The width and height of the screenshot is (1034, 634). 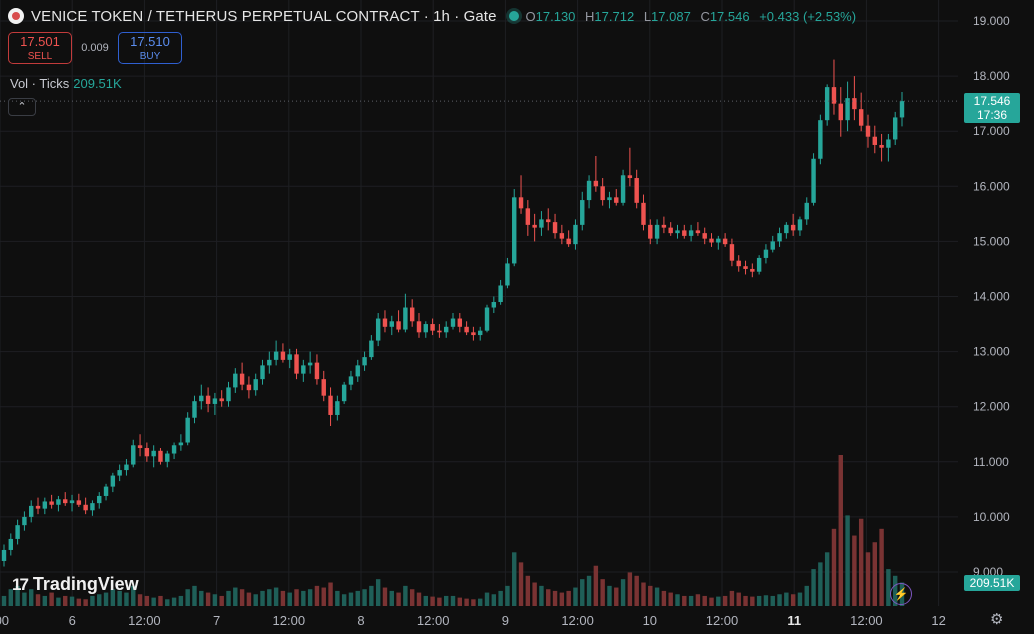 I want to click on venice-logo-icon, so click(x=16, y=16).